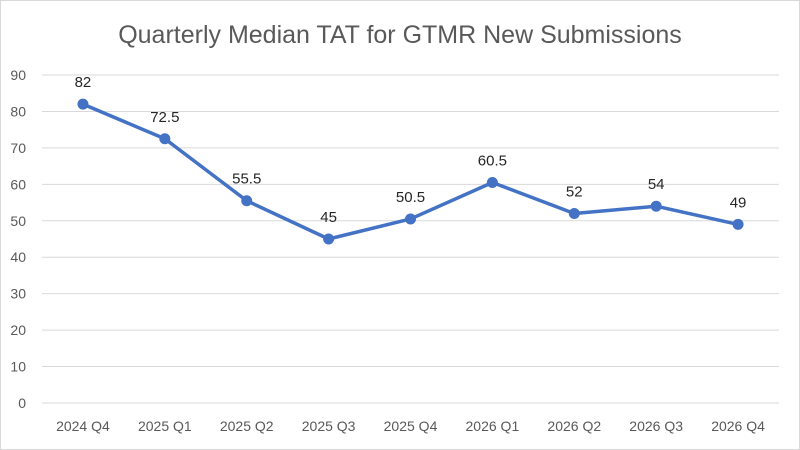  What do you see at coordinates (247, 426) in the screenshot?
I see `x-tick-label: 2025 Q2` at bounding box center [247, 426].